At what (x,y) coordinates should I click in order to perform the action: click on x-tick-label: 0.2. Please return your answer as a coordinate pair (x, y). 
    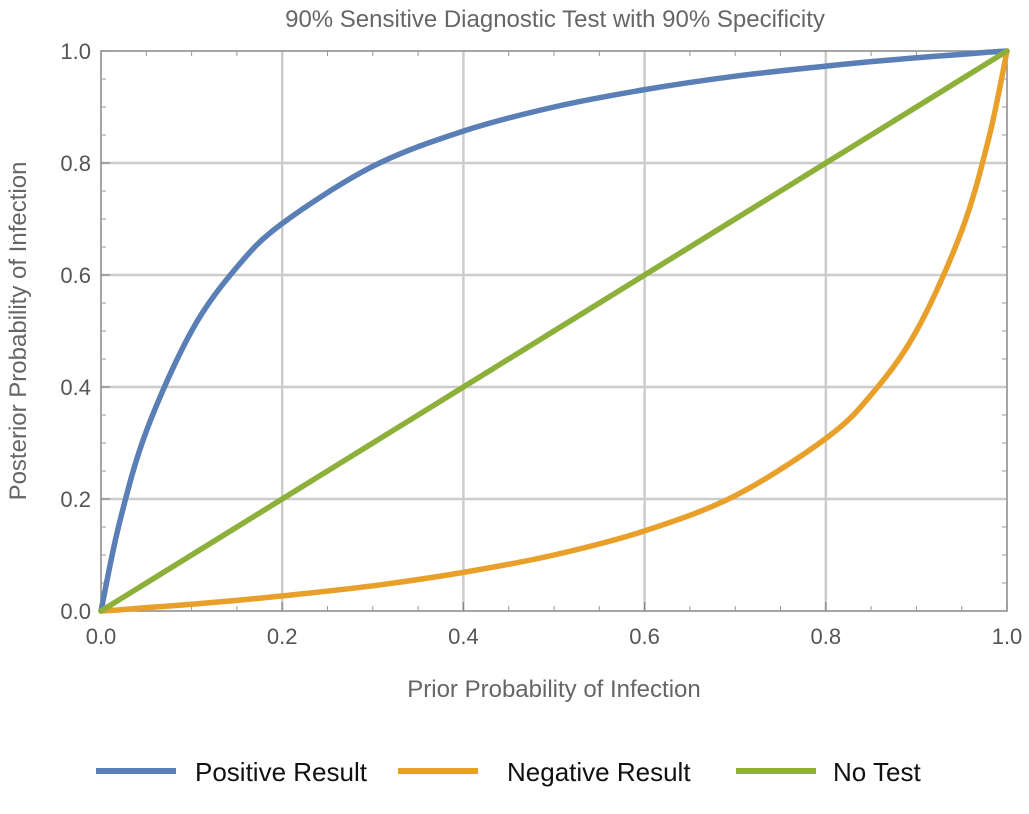
    Looking at the image, I should click on (282, 636).